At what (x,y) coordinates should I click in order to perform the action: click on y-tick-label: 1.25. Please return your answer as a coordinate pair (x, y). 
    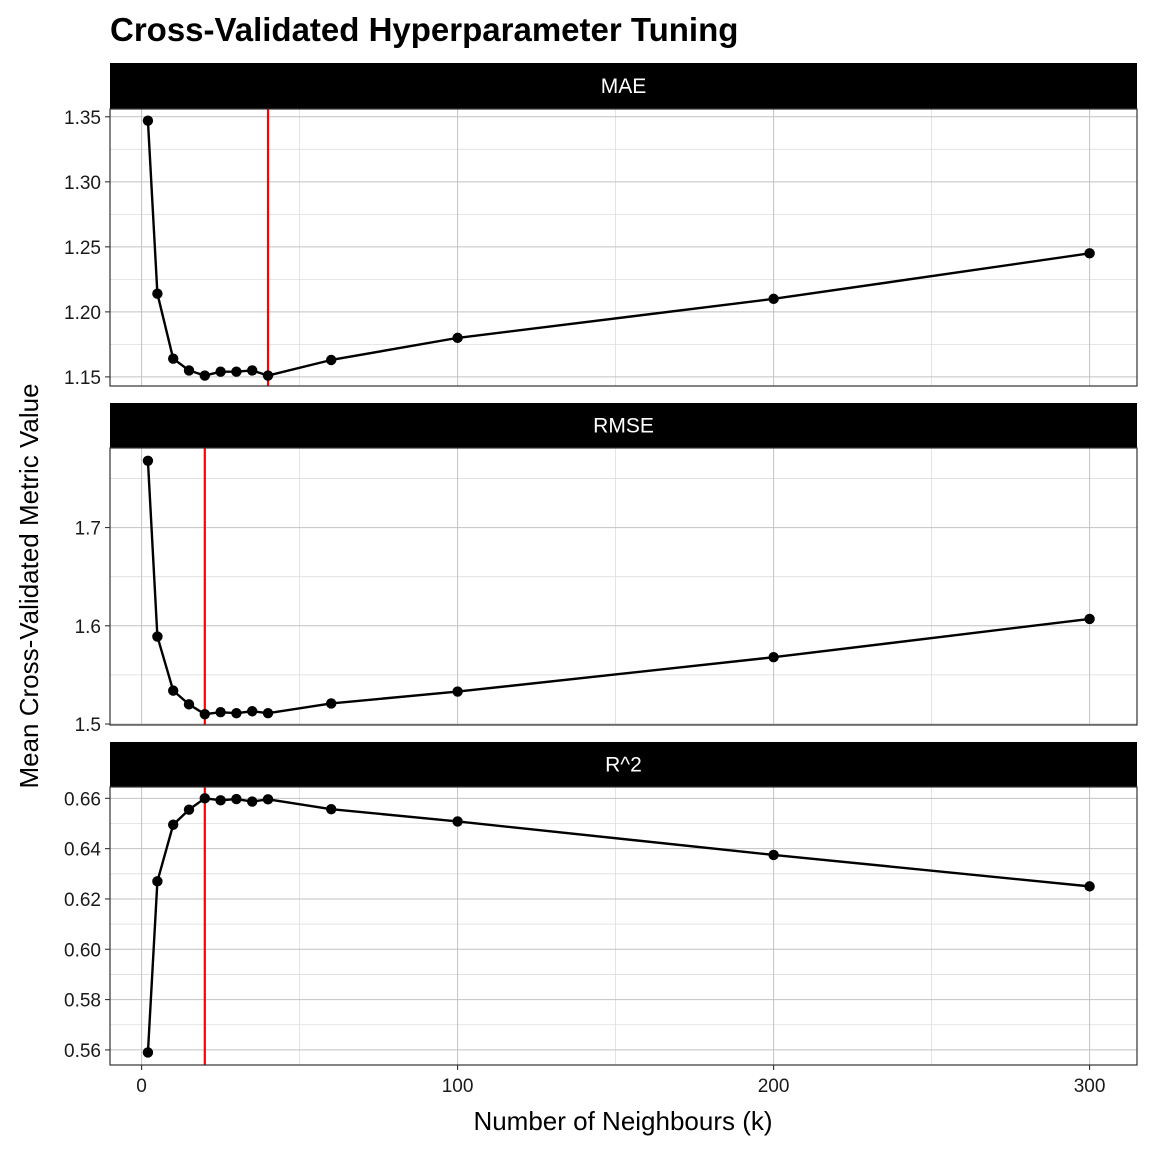
    Looking at the image, I should click on (82, 248).